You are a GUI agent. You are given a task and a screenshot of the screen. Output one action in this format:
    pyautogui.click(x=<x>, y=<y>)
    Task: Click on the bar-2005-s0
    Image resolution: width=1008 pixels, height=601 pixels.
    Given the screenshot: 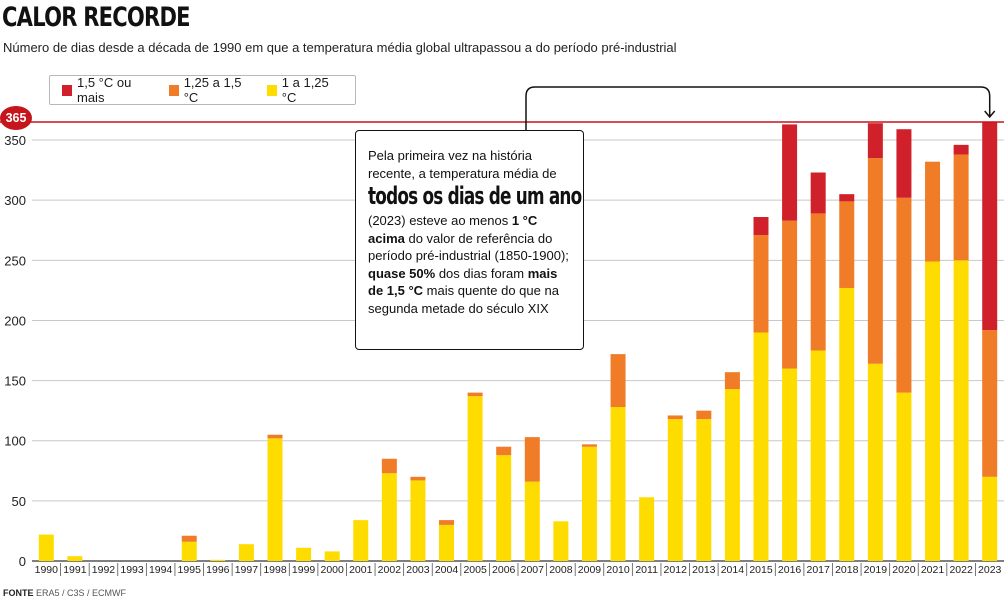 What is the action you would take?
    pyautogui.click(x=475, y=478)
    